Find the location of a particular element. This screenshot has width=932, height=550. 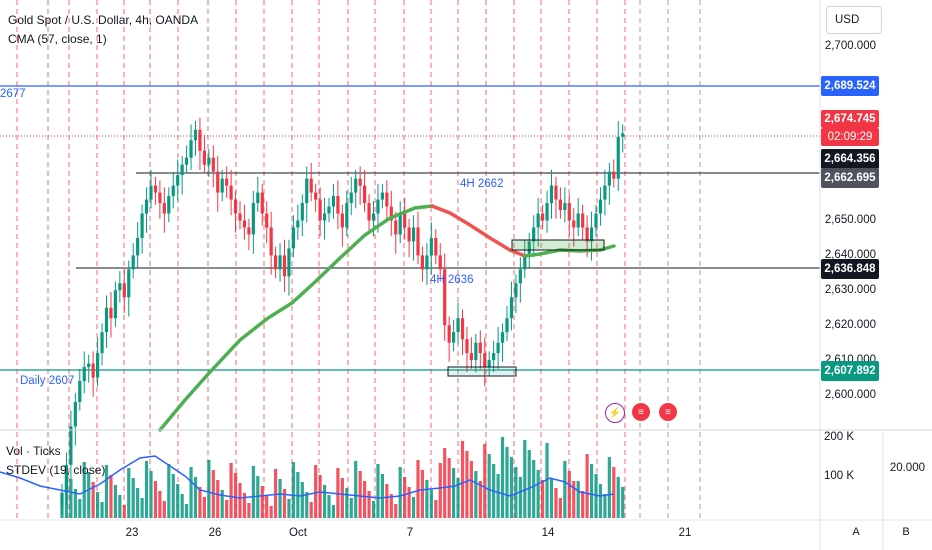

cma-indicator-label: CMA (57, close, 1) is located at coordinates (57, 39).